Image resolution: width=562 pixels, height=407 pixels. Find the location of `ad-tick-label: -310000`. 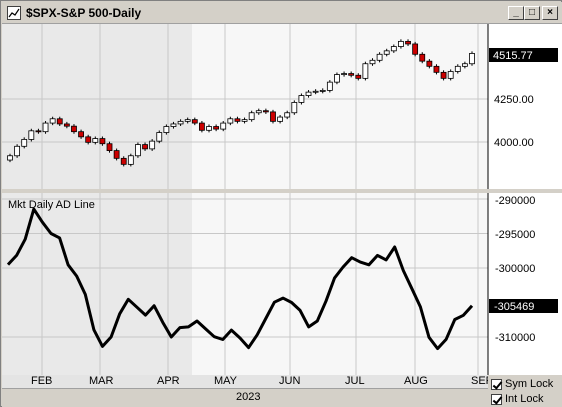

ad-tick-label: -310000 is located at coordinates (515, 338).